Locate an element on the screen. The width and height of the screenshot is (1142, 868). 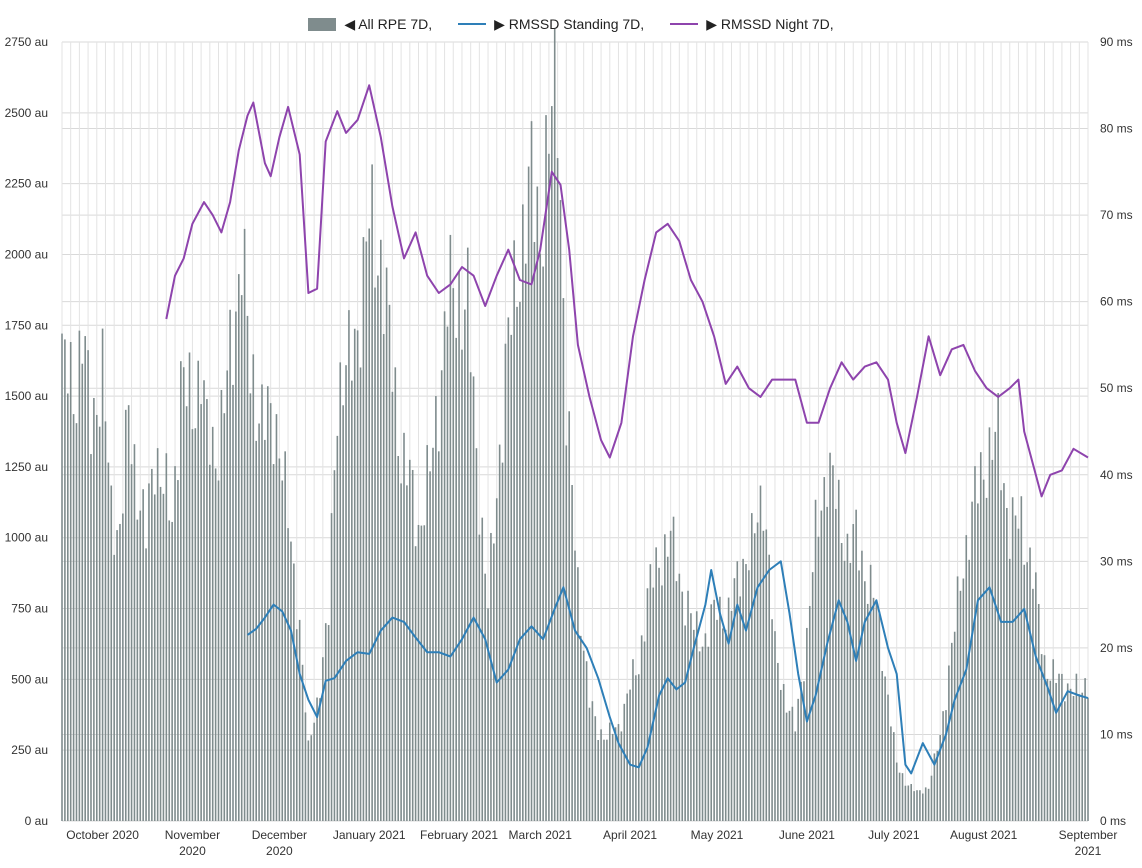
legend-item-standing: ▶ RMSSD Standing 7D, is located at coordinates (551, 24).